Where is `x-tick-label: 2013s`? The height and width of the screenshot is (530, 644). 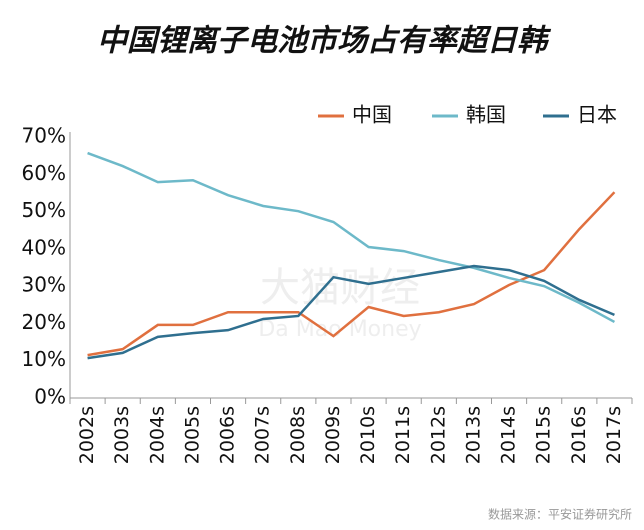 x-tick-label: 2013s is located at coordinates (473, 435).